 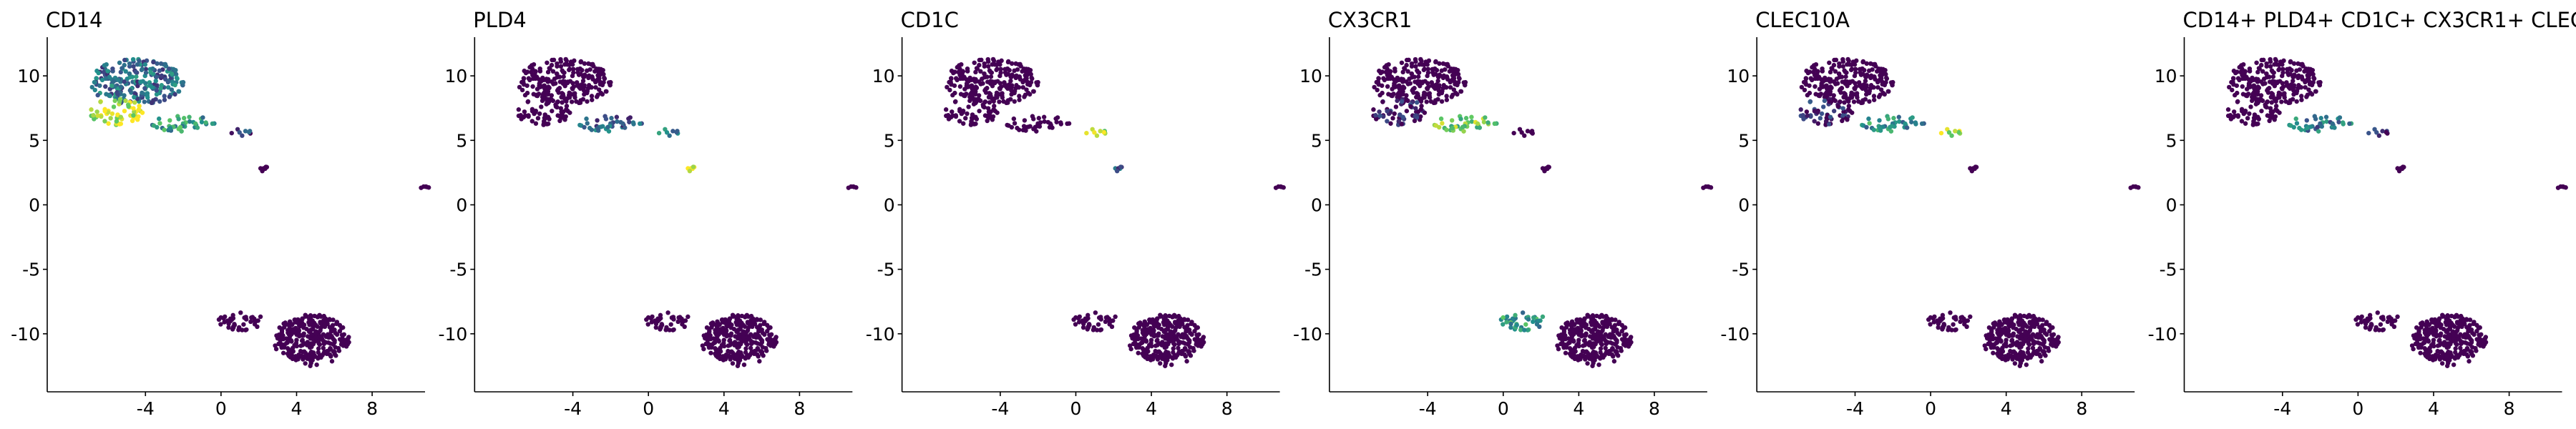 What do you see at coordinates (886, 270) in the screenshot?
I see `y-tick-label: -5` at bounding box center [886, 270].